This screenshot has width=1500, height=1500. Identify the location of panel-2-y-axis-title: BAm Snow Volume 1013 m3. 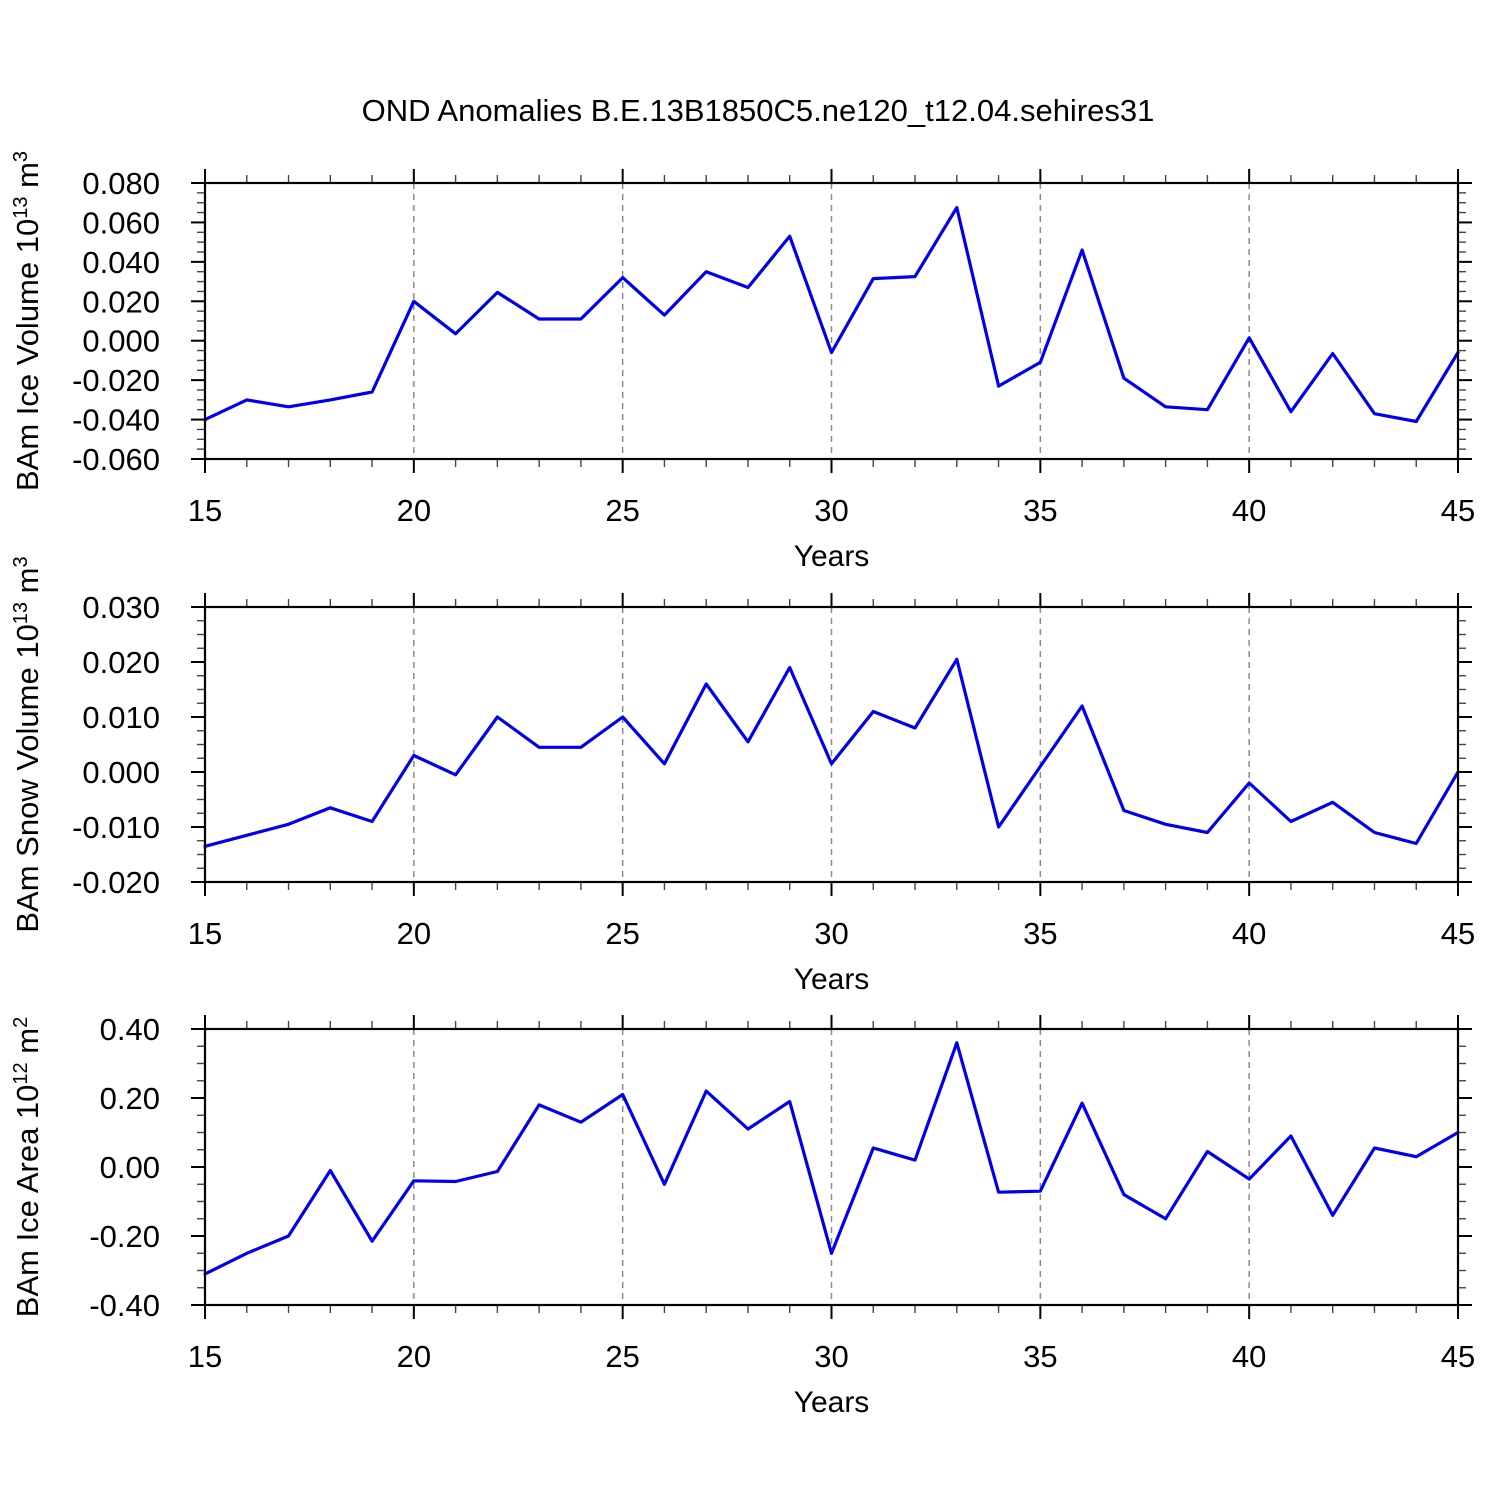
(27, 744).